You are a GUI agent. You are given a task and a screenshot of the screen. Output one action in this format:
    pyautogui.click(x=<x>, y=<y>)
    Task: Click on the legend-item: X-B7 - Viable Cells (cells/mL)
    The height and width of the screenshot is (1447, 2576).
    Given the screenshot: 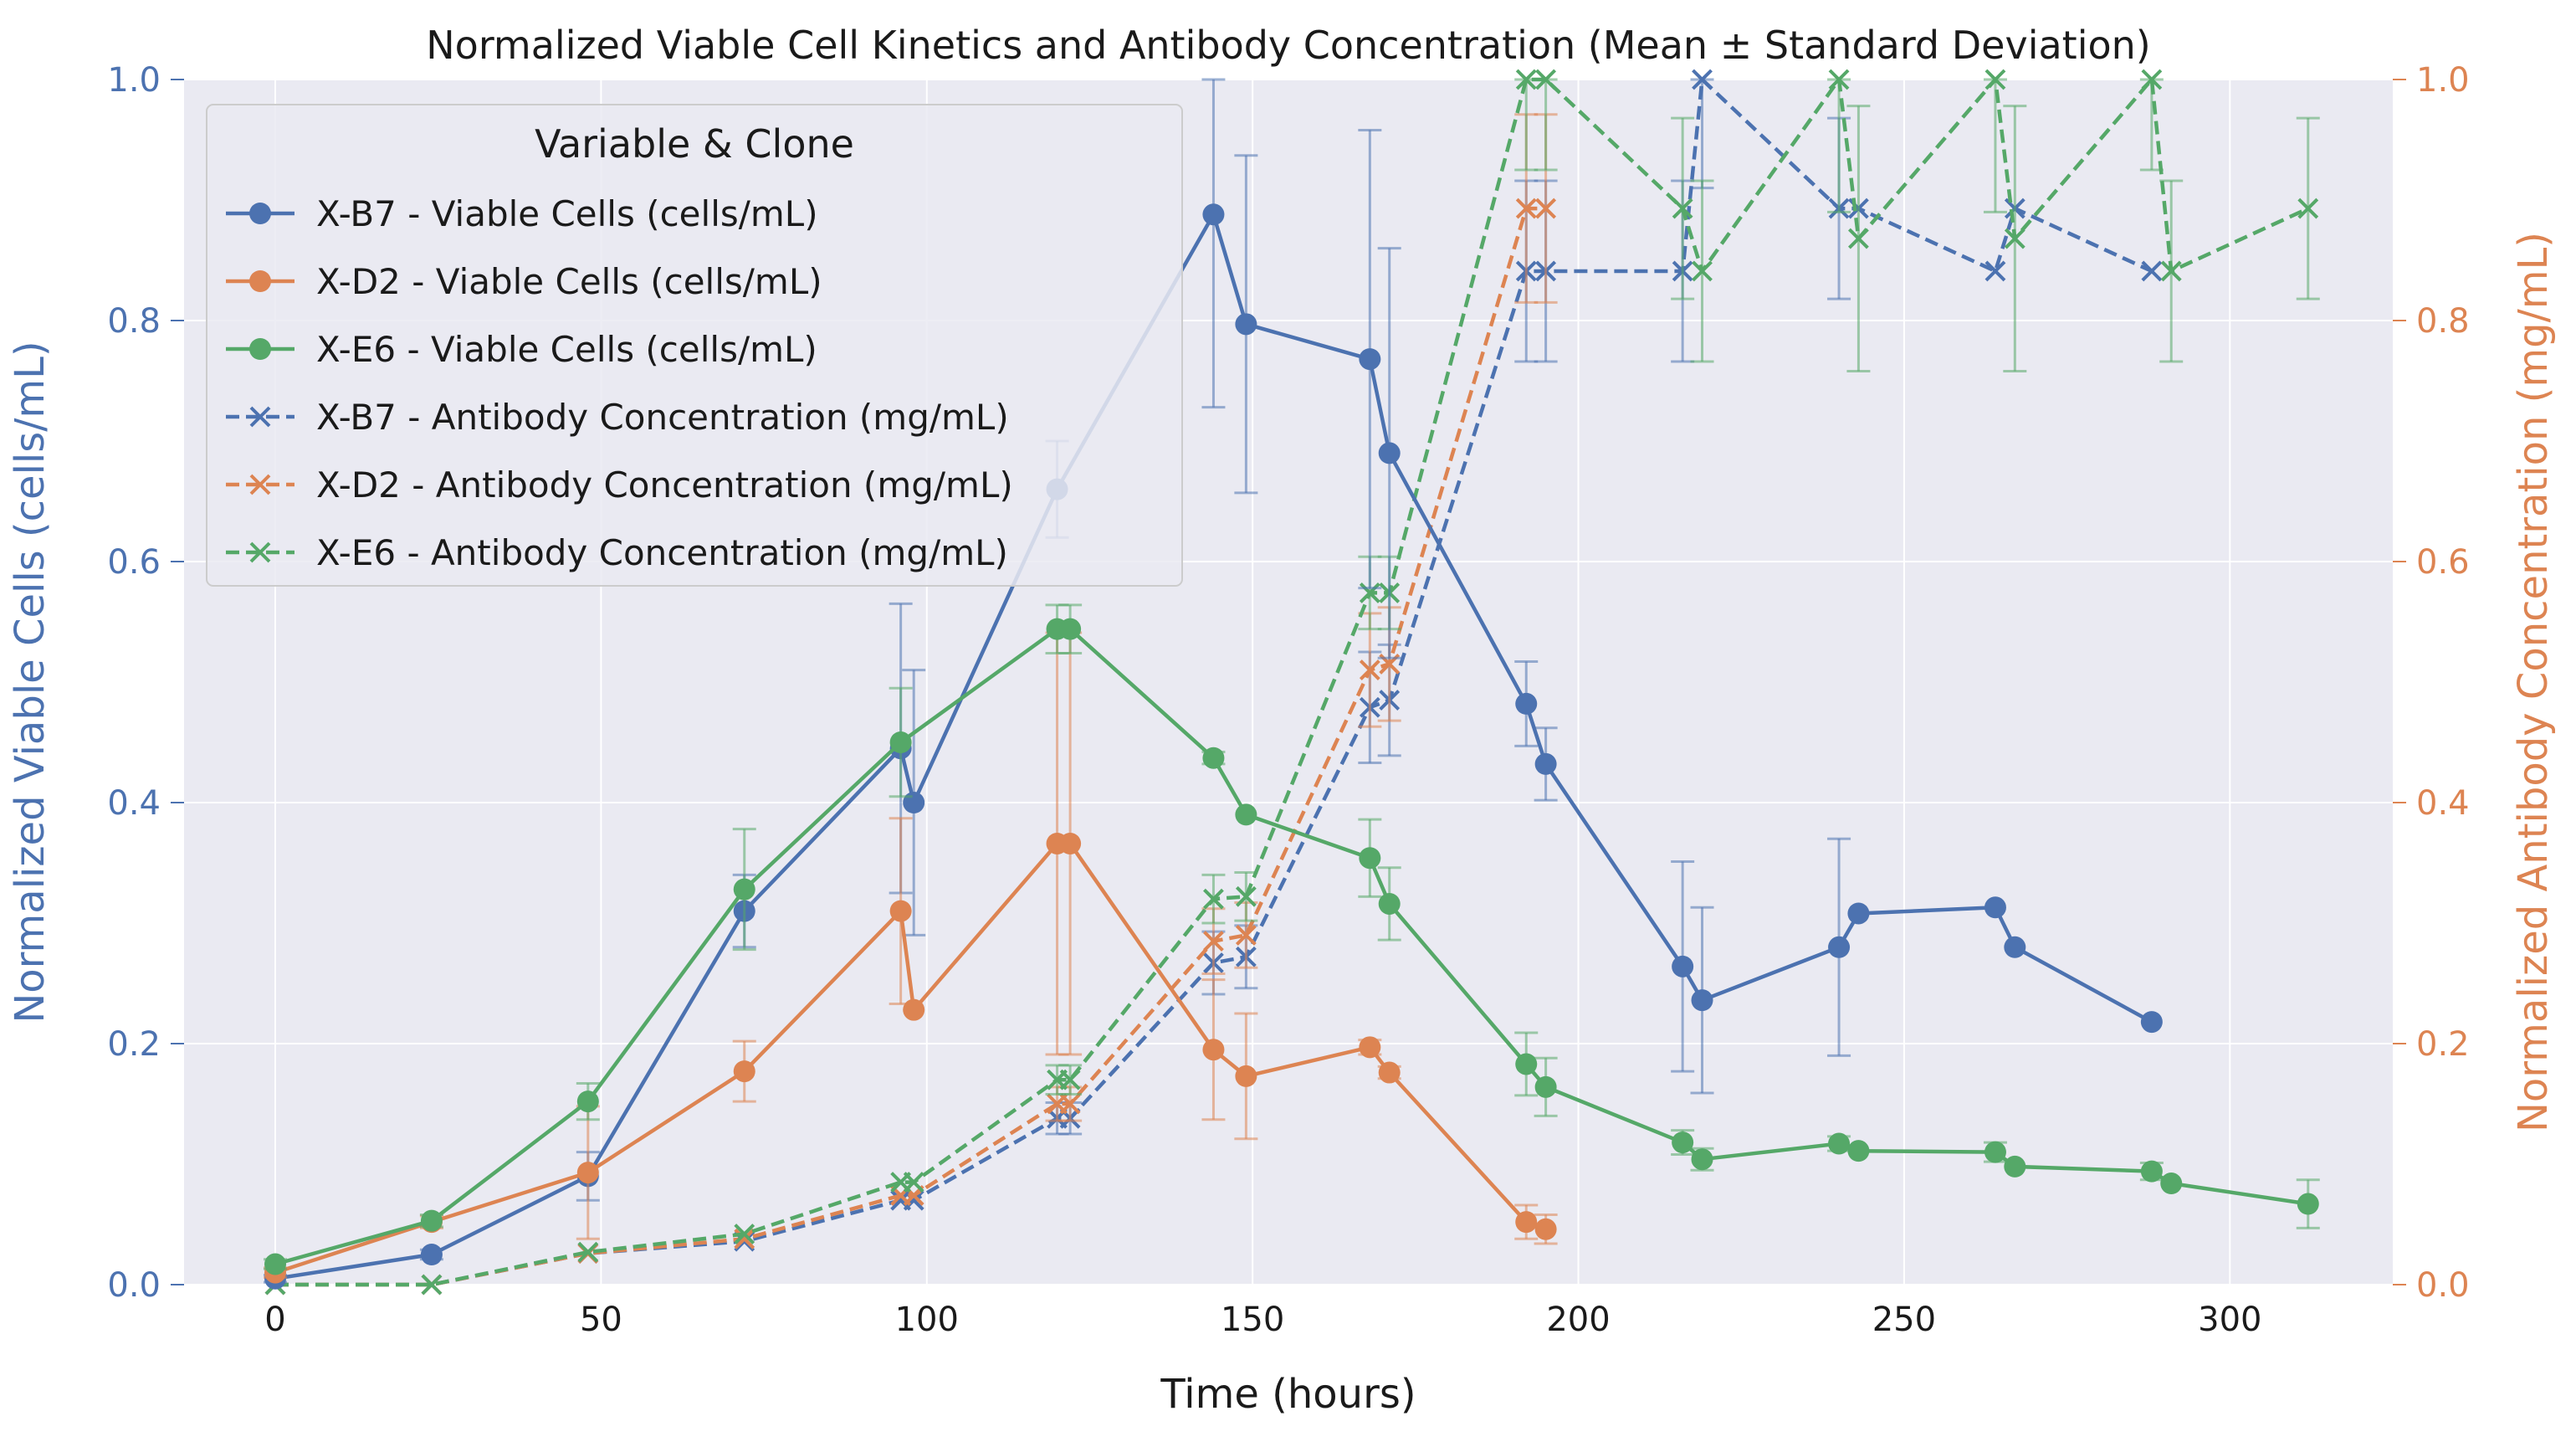 What is the action you would take?
    pyautogui.click(x=522, y=214)
    